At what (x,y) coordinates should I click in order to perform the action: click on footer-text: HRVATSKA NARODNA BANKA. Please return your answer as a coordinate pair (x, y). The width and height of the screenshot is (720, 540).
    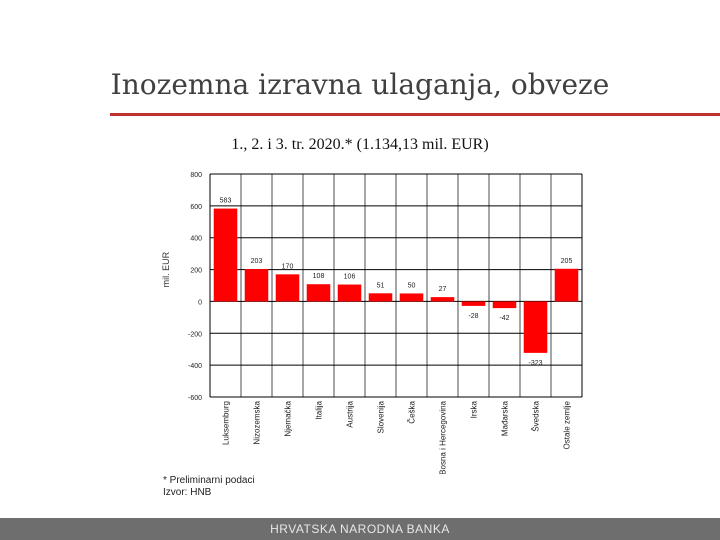
    Looking at the image, I should click on (360, 529).